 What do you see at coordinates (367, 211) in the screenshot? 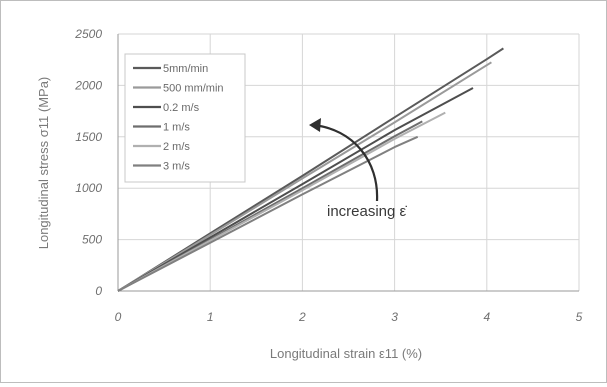
I see `annotation-label: increasing ε̇` at bounding box center [367, 211].